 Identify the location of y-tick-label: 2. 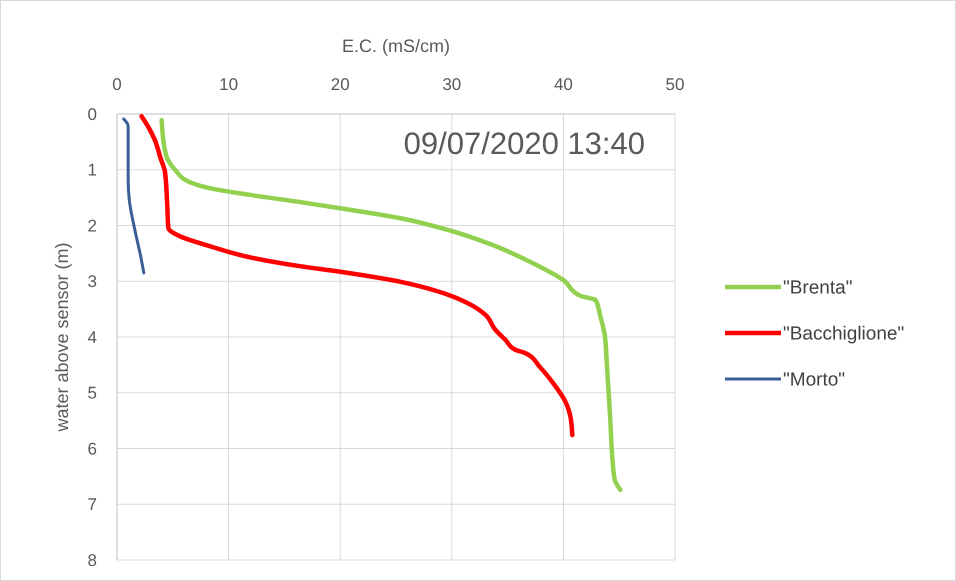
(92, 226).